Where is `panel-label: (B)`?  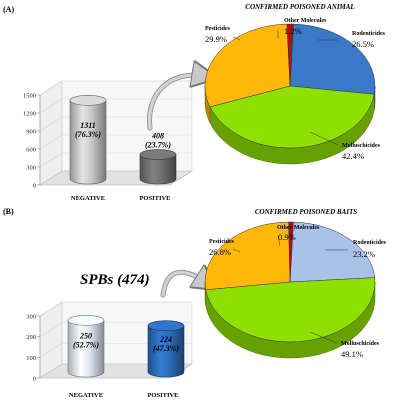
panel-label: (B) is located at coordinates (8, 211).